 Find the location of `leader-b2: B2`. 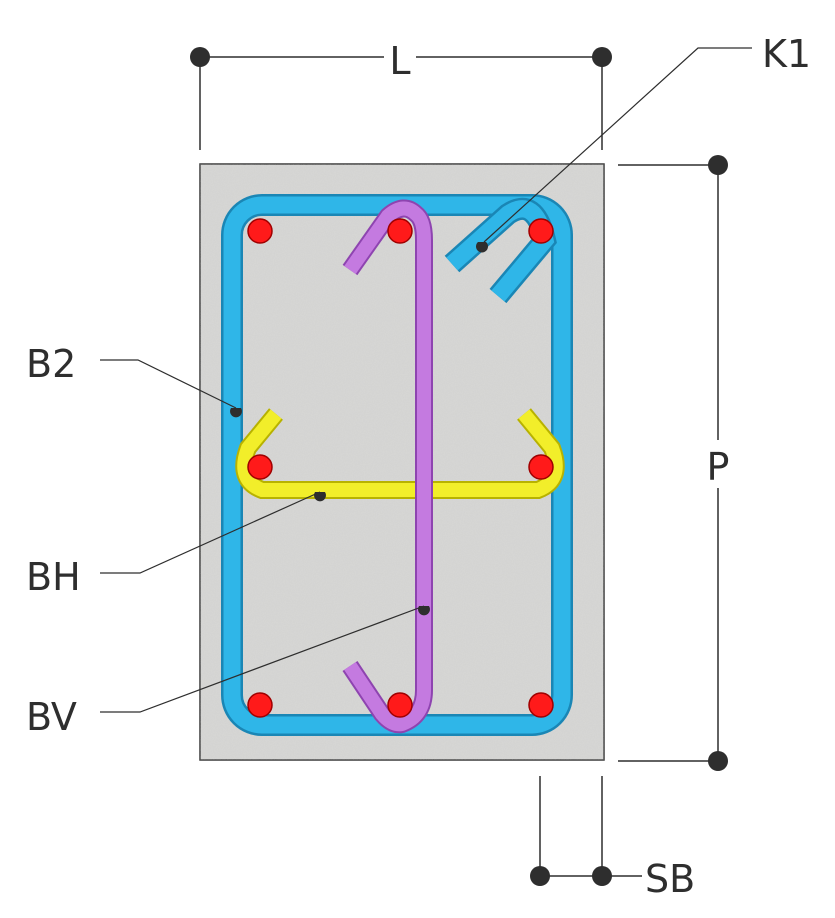

leader-b2: B2 is located at coordinates (134, 380).